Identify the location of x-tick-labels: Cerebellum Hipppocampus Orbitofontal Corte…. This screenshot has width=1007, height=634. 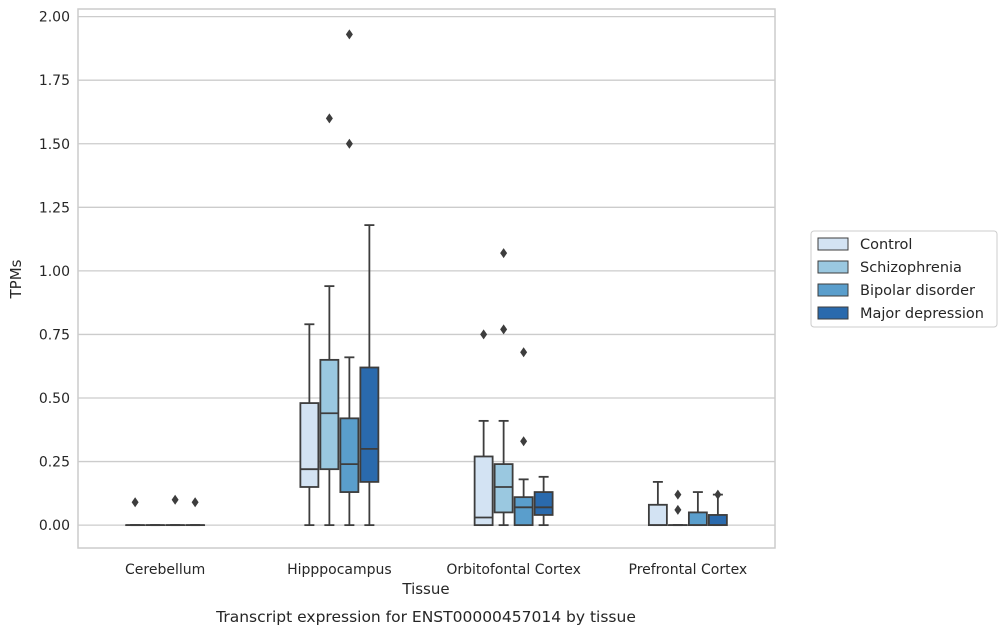
(436, 570).